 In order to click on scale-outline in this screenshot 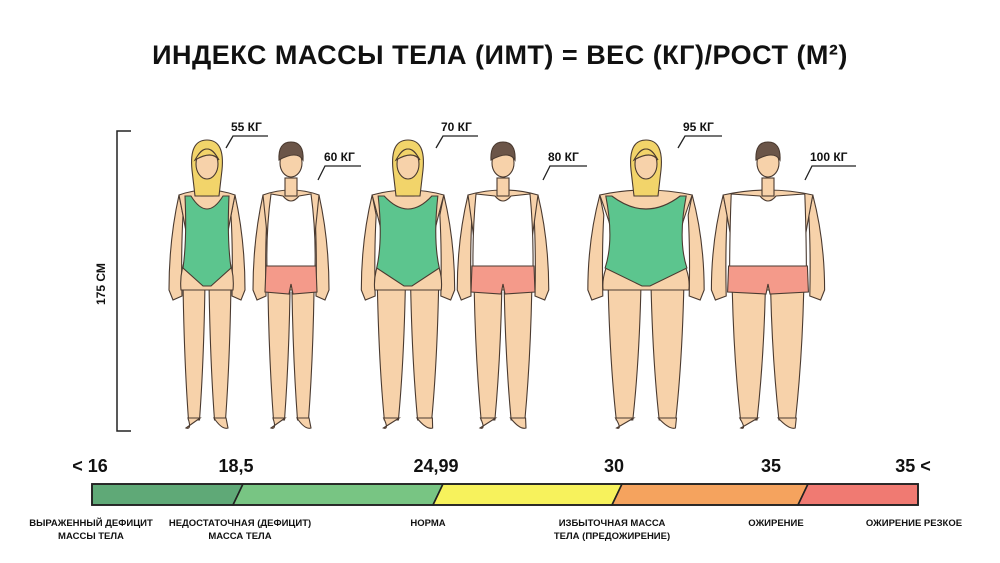, I will do `click(505, 494)`.